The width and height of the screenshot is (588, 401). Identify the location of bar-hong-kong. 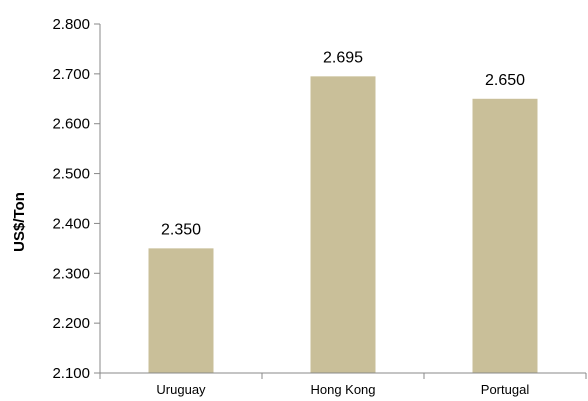
(343, 224).